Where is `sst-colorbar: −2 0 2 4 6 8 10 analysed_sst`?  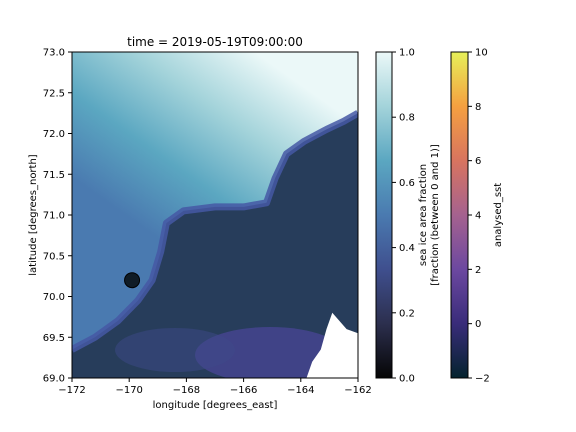
sst-colorbar: −2 0 2 4 6 8 10 analysed_sst is located at coordinates (477, 216).